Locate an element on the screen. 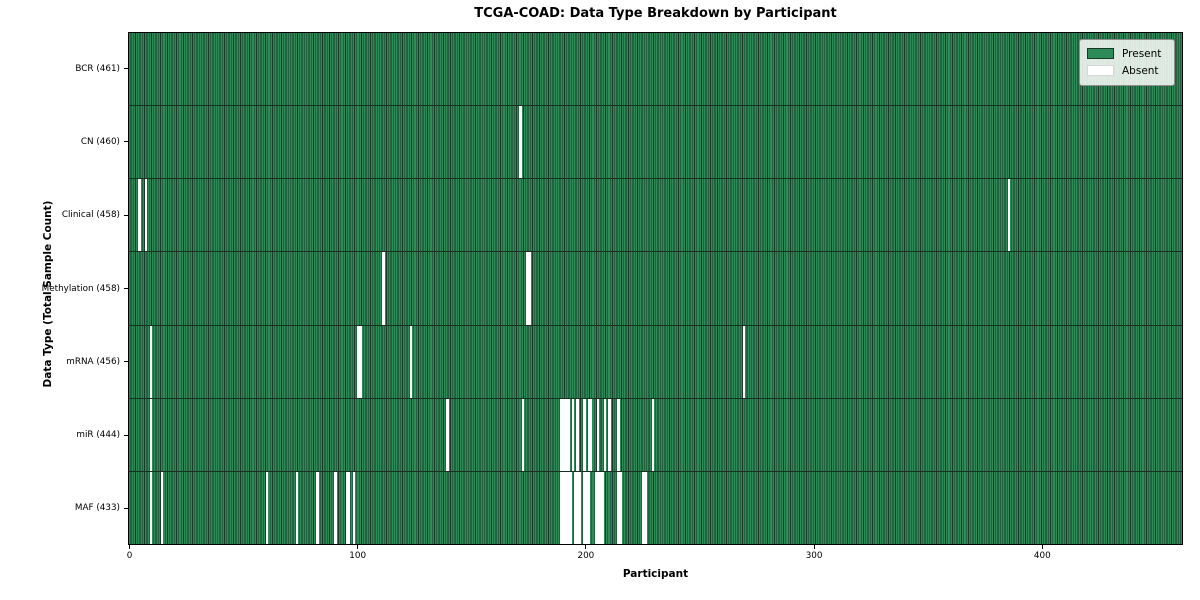 The image size is (1200, 600). legend-item-absent: Absent is located at coordinates (1127, 70).